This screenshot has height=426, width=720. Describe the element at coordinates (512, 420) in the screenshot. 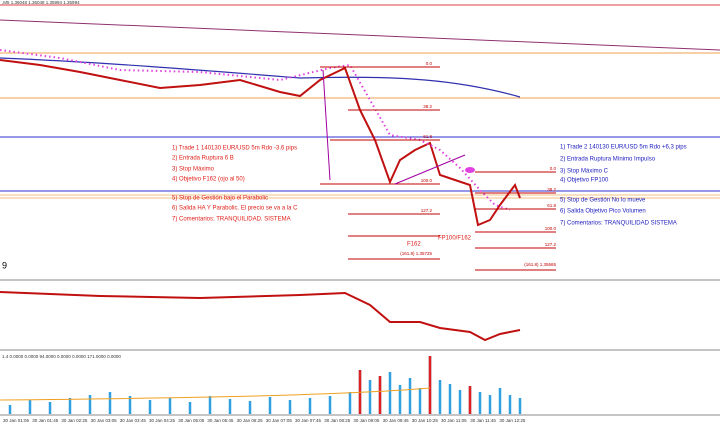

I see `time-label: 30 Jan 12:25` at that location.